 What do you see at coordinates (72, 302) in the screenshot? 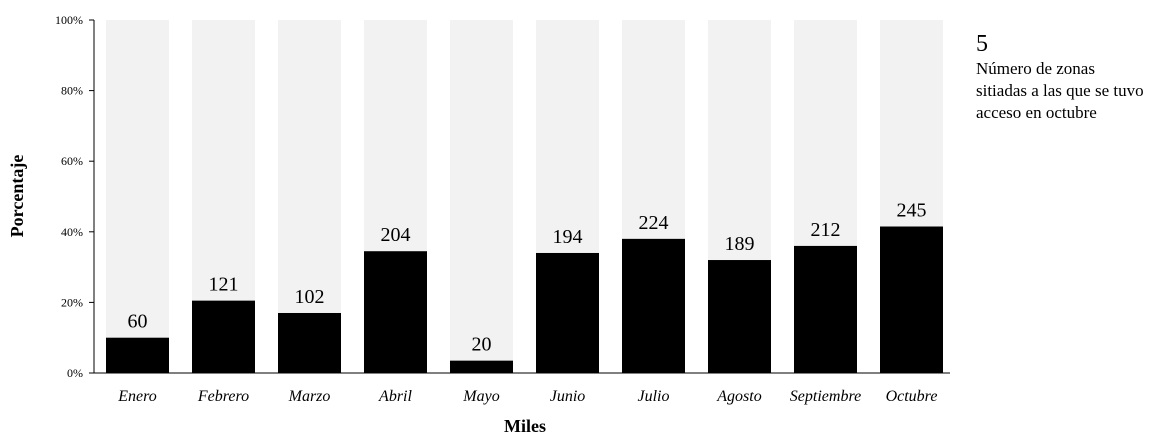
I see `y-tick-label: 20%` at bounding box center [72, 302].